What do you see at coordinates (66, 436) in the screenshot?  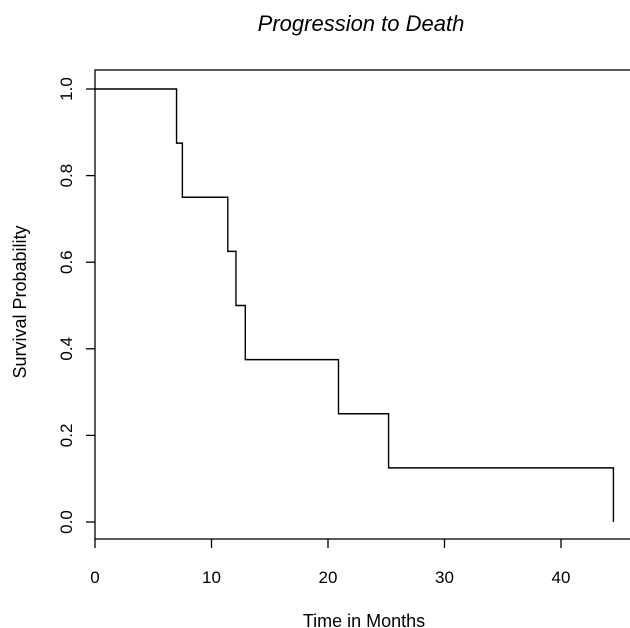 I see `y-tick-label: 0.2` at bounding box center [66, 436].